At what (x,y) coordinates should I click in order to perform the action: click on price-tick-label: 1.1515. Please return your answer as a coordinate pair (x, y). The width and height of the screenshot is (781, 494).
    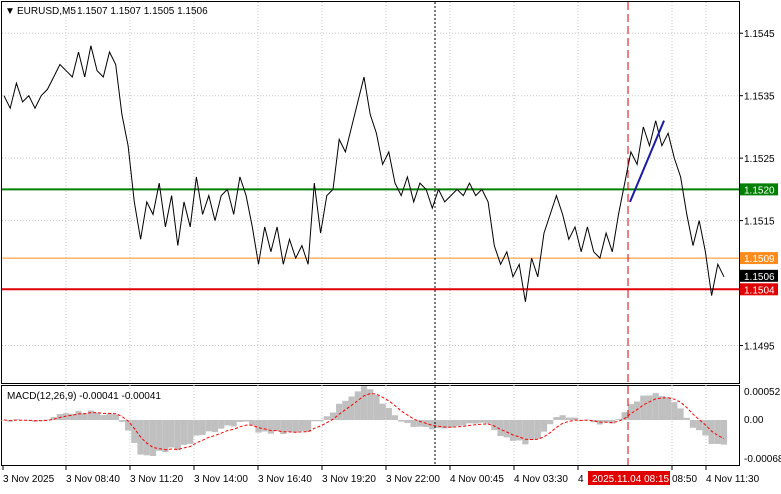
    Looking at the image, I should click on (759, 222).